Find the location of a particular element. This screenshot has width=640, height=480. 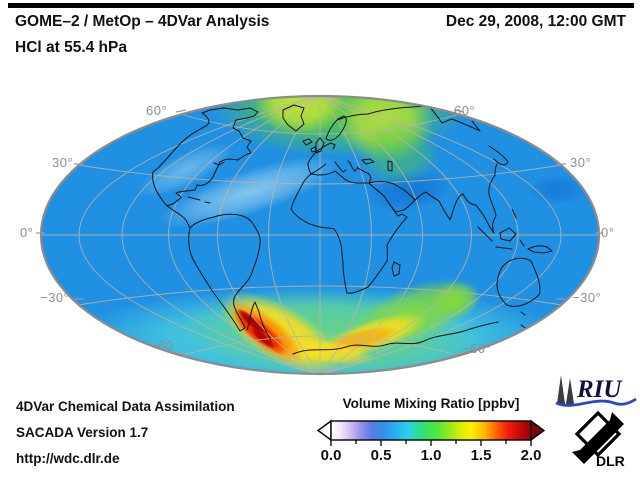

plot-subtitle: HCl at 55.4 hPa is located at coordinates (71, 47).